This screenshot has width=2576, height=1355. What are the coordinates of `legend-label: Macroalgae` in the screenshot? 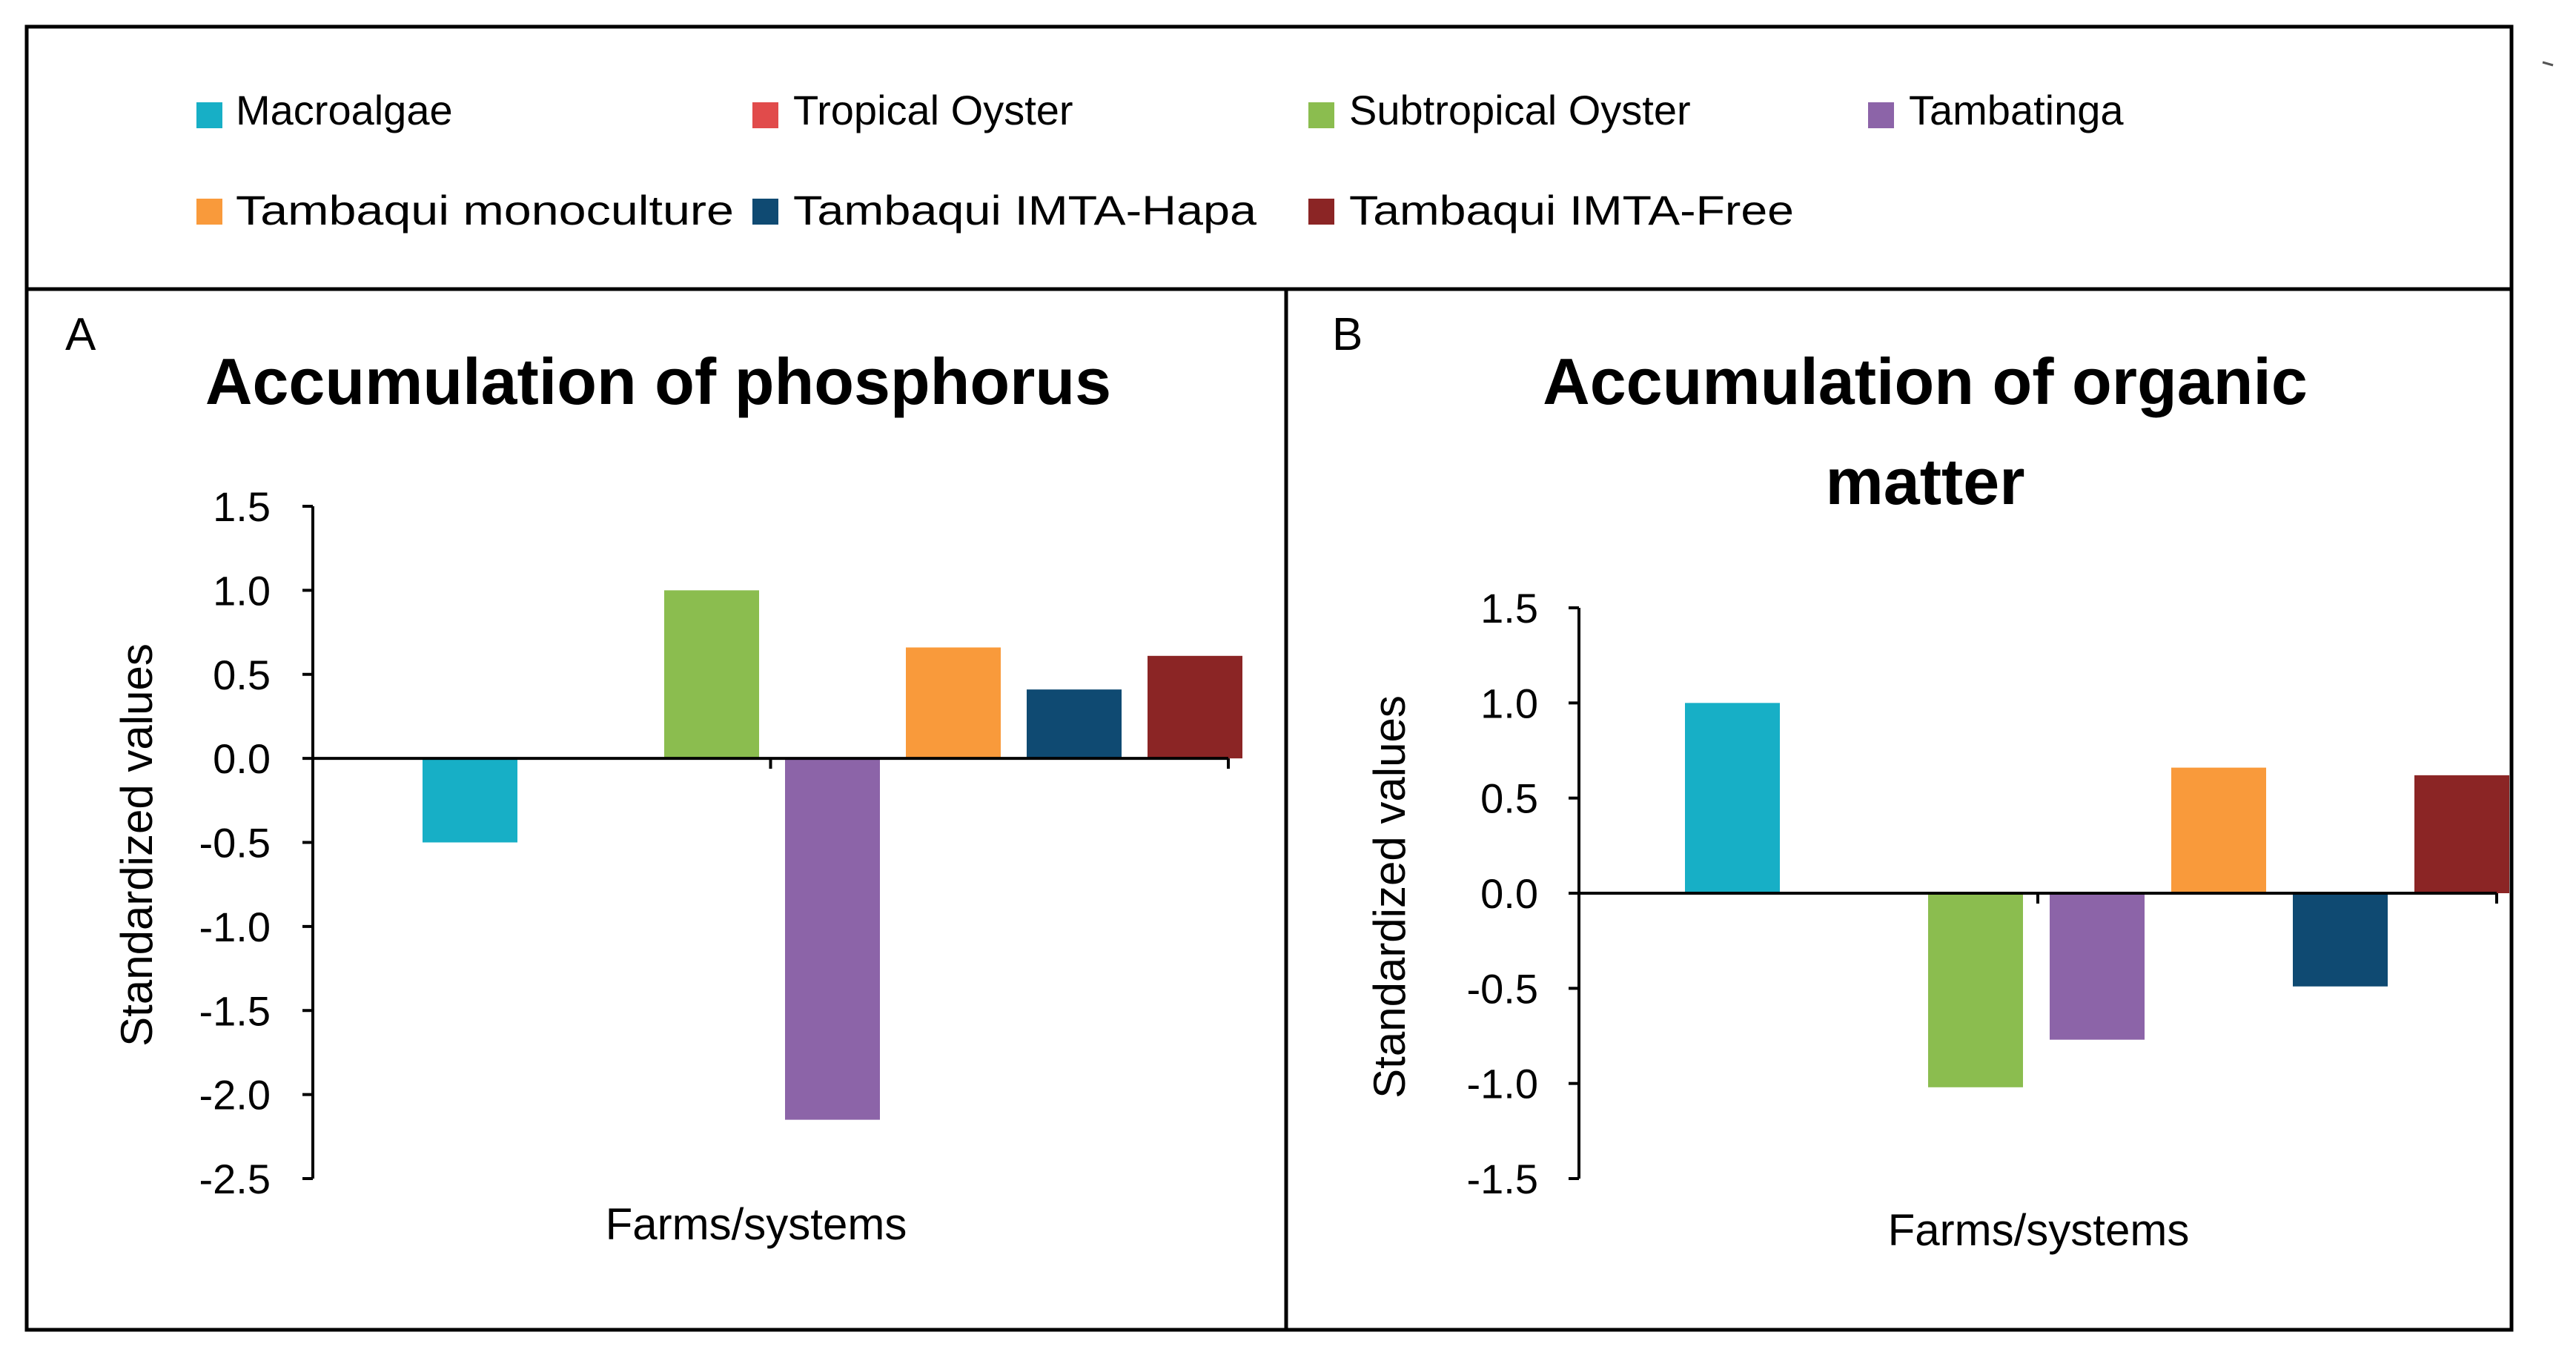 It's located at (344, 110).